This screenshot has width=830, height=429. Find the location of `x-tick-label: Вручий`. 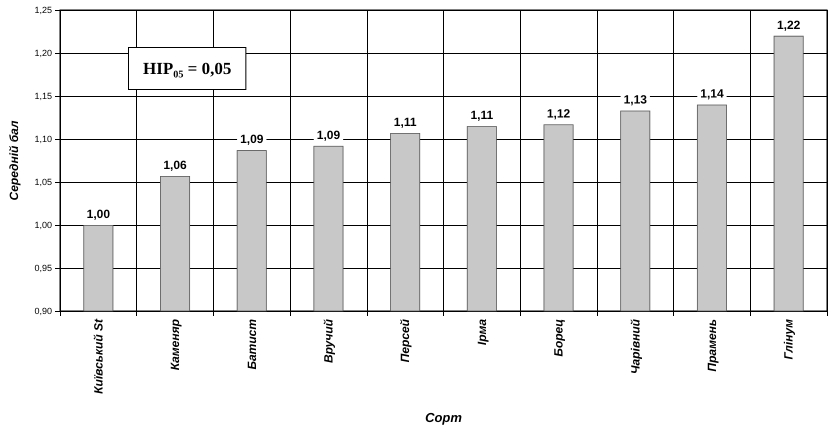

x-tick-label: Вручий is located at coordinates (328, 341).